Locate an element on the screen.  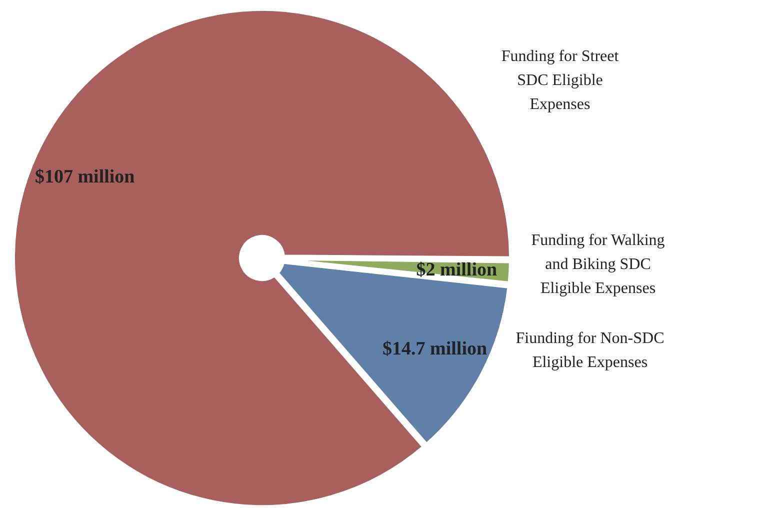
slice-label: Fiunding for Non-SDC Eligible Expenses is located at coordinates (590, 350).